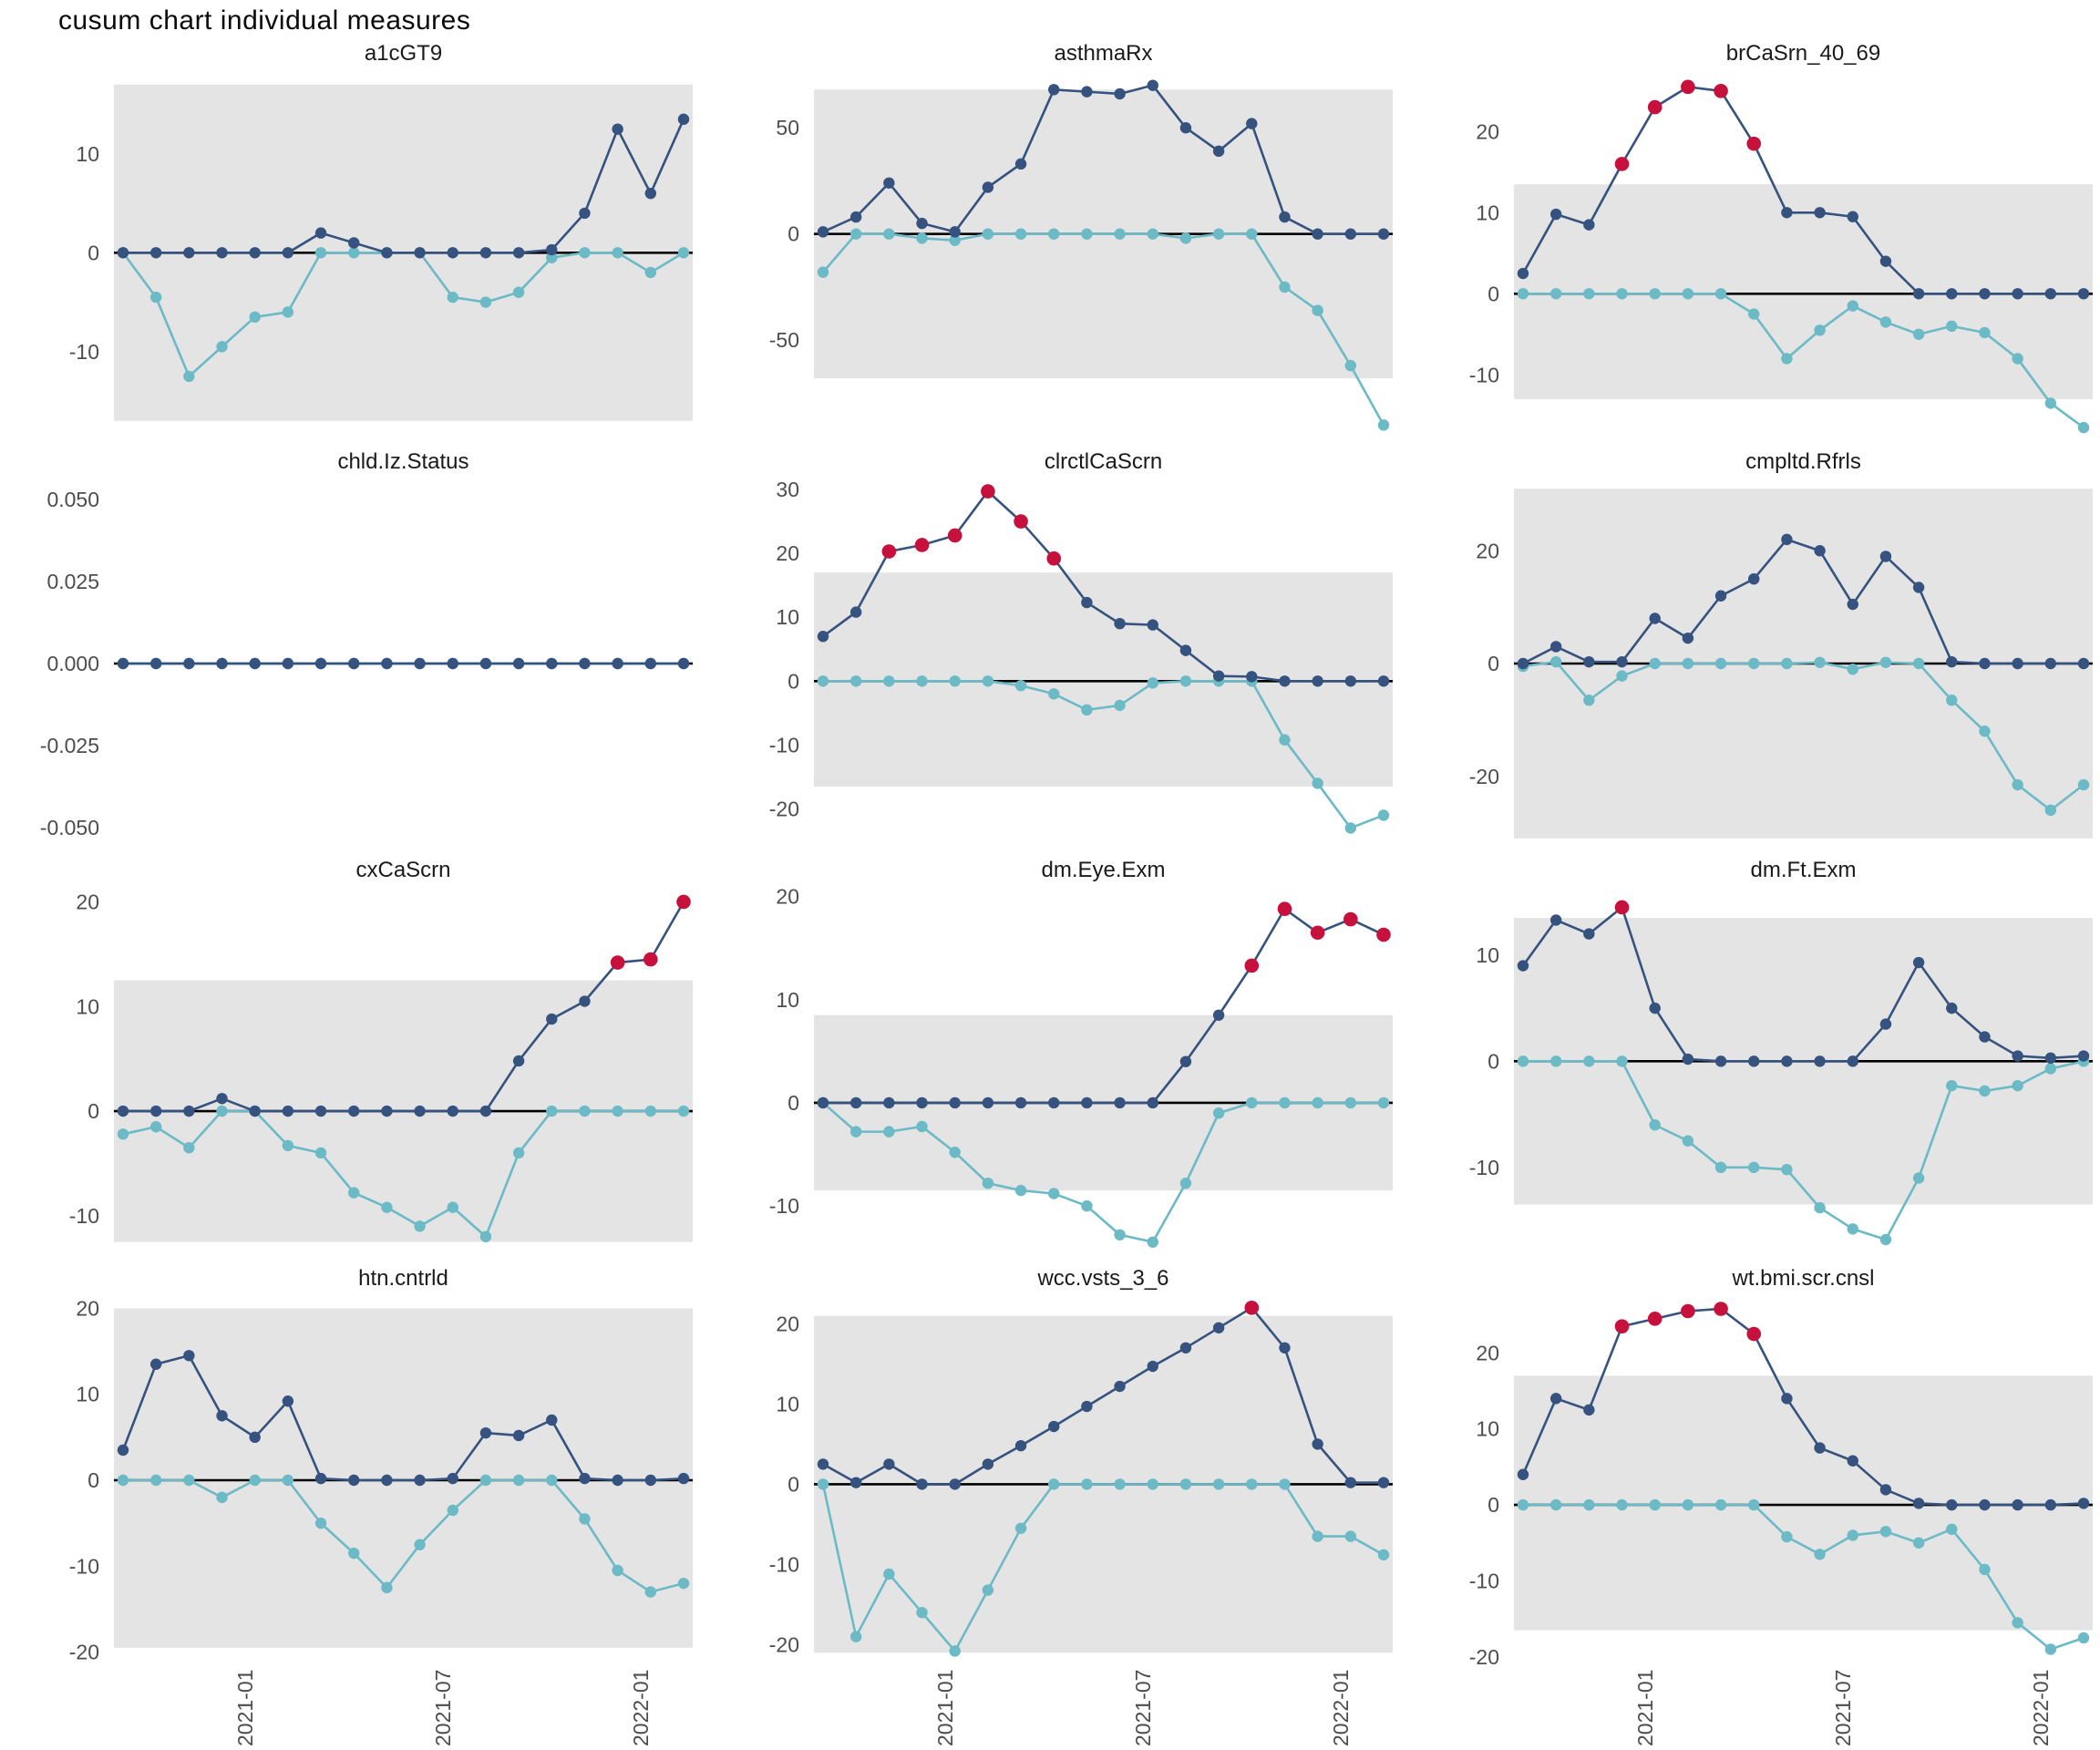 The image size is (2100, 1750). Describe the element at coordinates (784, 809) in the screenshot. I see `y-tick-label: -20` at that location.